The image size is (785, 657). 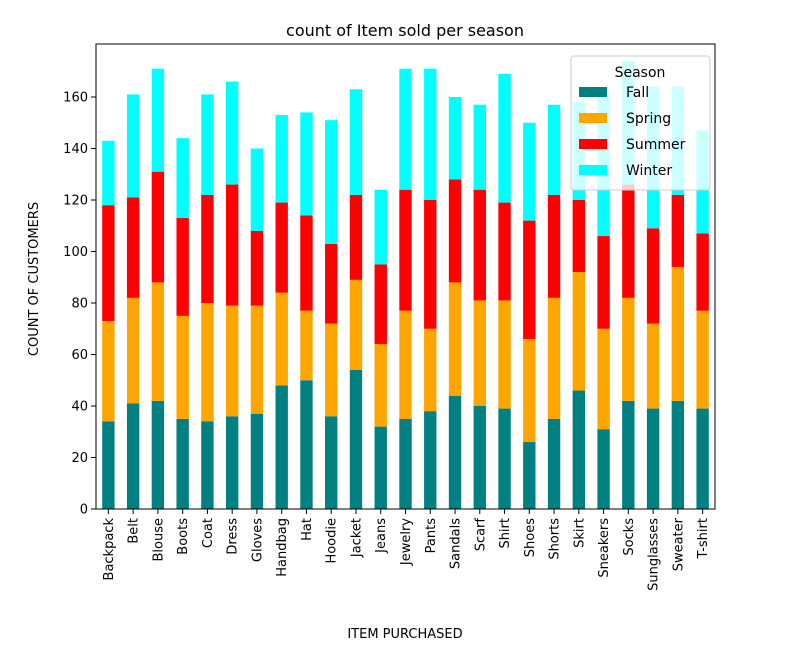 What do you see at coordinates (504, 458) in the screenshot?
I see `bar-fall-shirt` at bounding box center [504, 458].